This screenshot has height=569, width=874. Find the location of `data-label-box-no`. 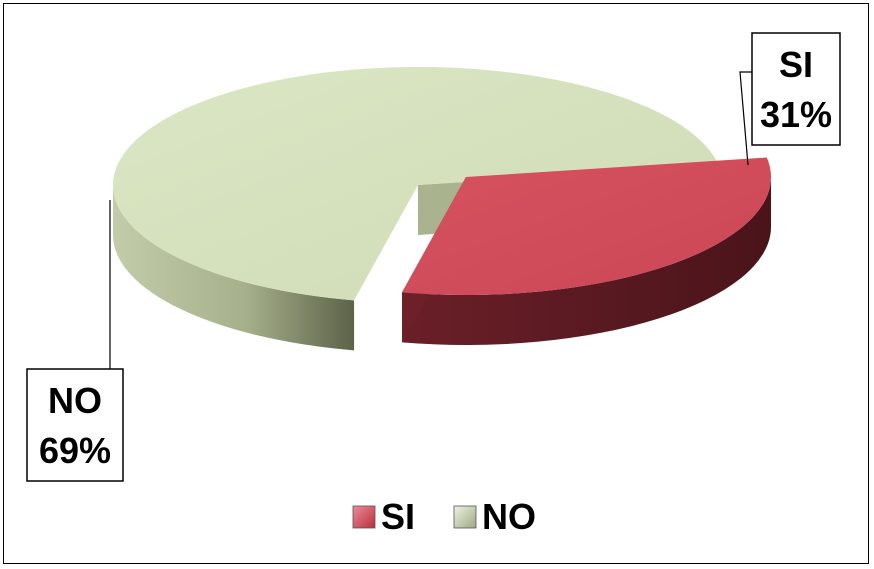

data-label-box-no is located at coordinates (75, 425).